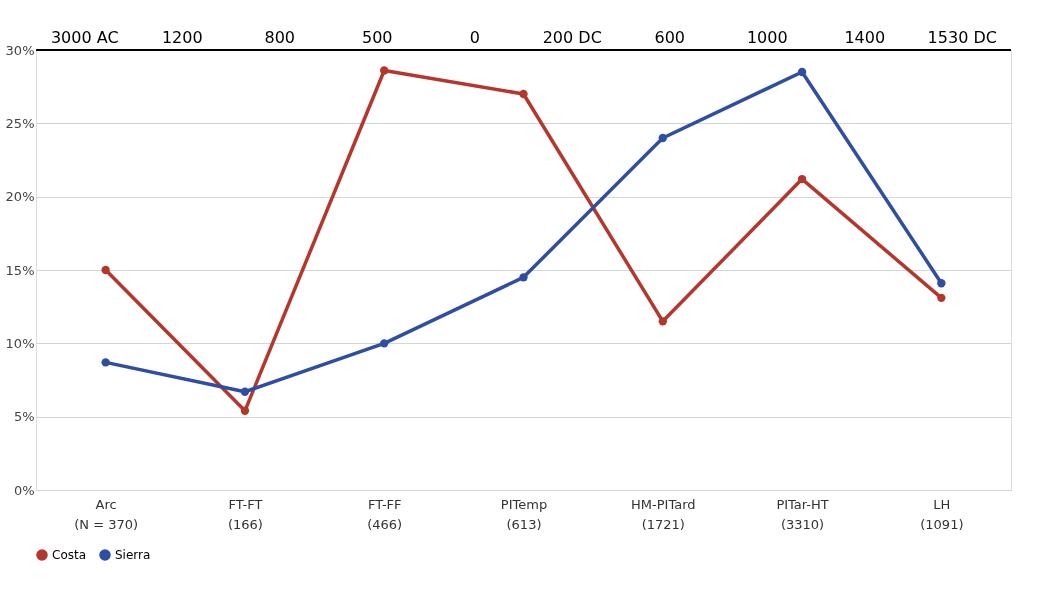 Image resolution: width=1045 pixels, height=591 pixels. Describe the element at coordinates (474, 37) in the screenshot. I see `text: 0` at that location.